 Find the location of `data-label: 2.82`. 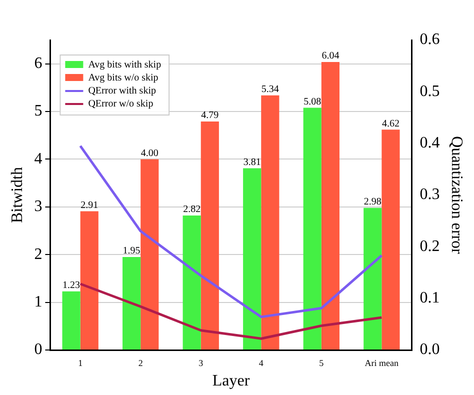

data-label: 2.82 is located at coordinates (192, 210).